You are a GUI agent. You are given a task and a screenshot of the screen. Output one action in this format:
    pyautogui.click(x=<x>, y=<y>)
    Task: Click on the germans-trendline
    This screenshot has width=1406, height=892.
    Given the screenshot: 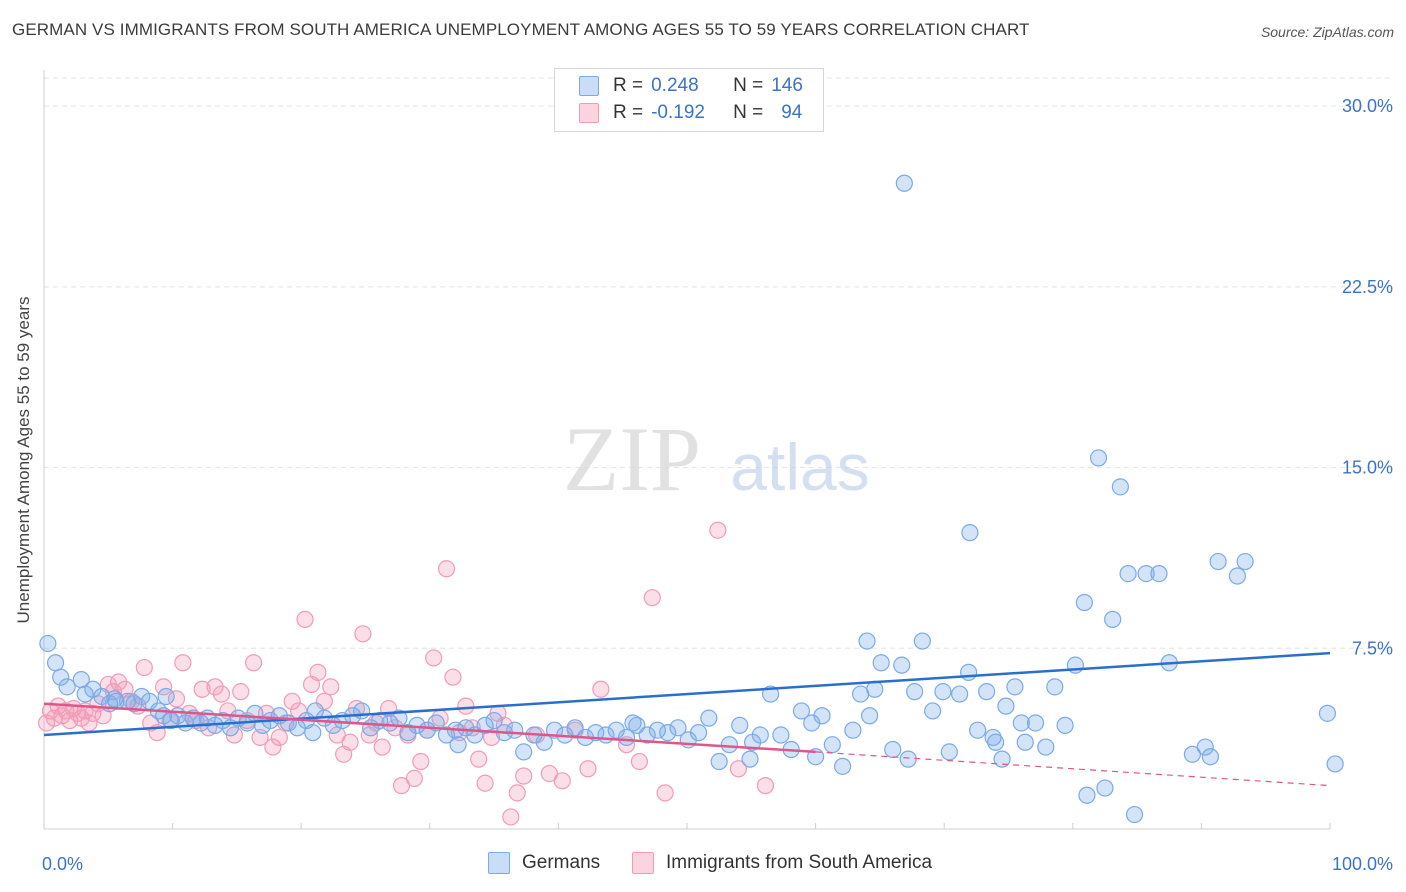 What is the action you would take?
    pyautogui.click(x=687, y=694)
    